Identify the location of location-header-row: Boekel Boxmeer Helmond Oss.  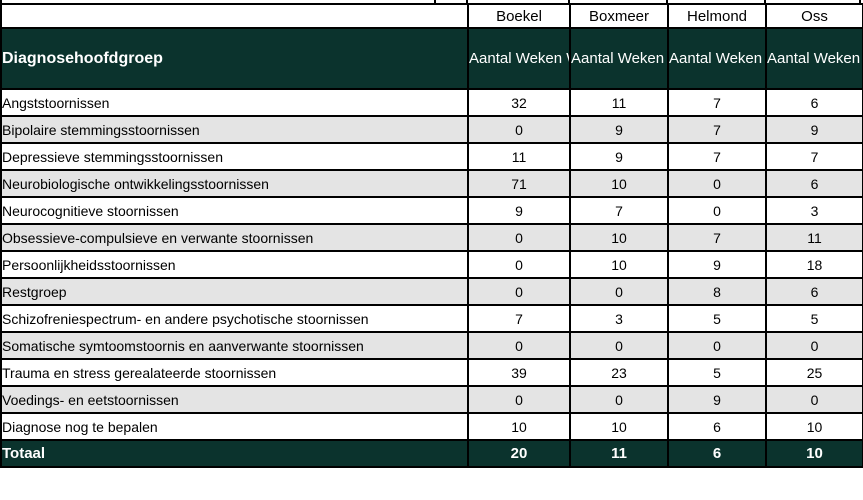
(431, 16).